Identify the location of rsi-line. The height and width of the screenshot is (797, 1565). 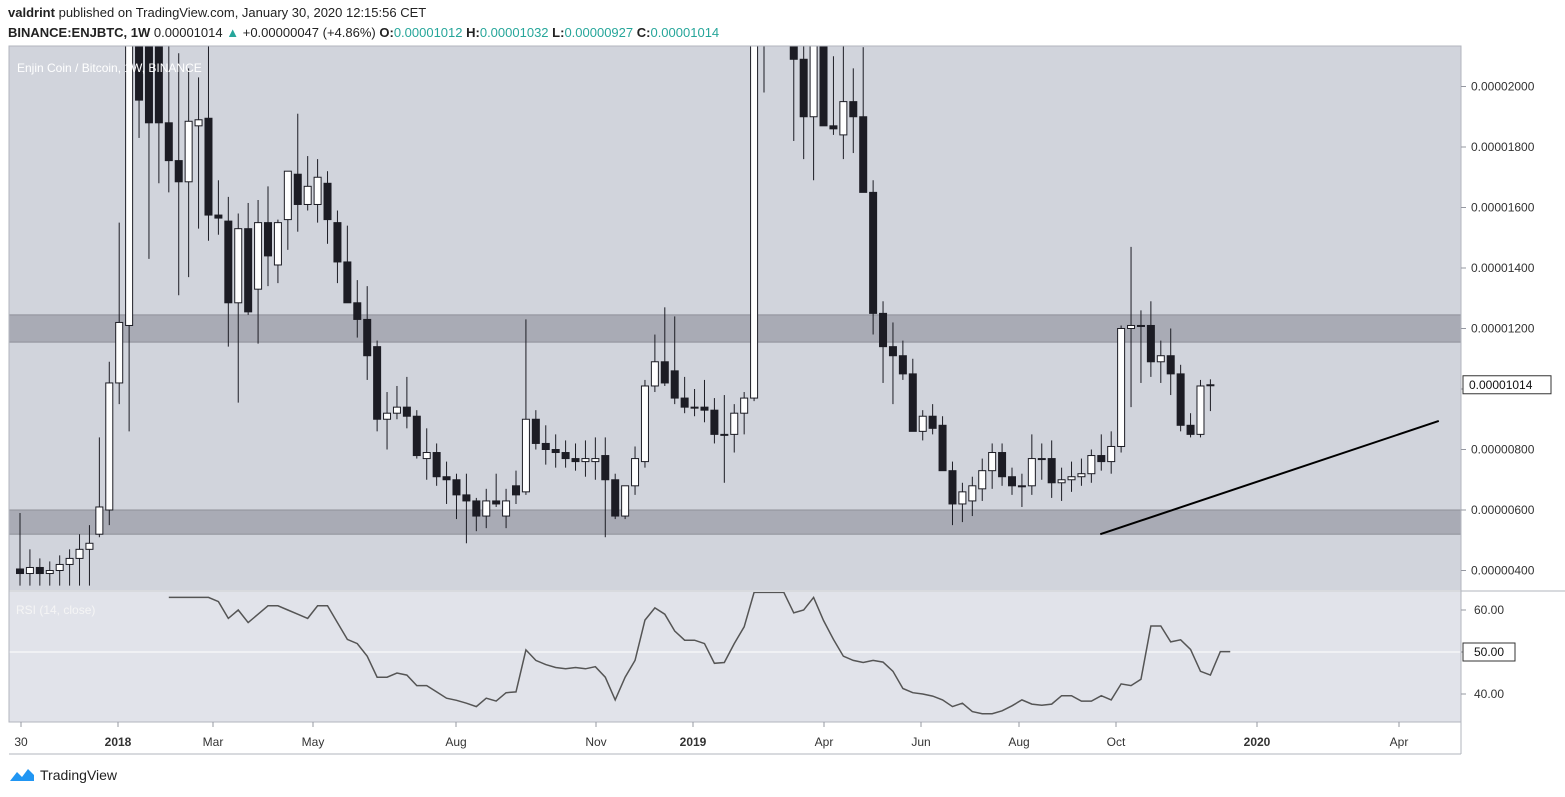
(699, 653).